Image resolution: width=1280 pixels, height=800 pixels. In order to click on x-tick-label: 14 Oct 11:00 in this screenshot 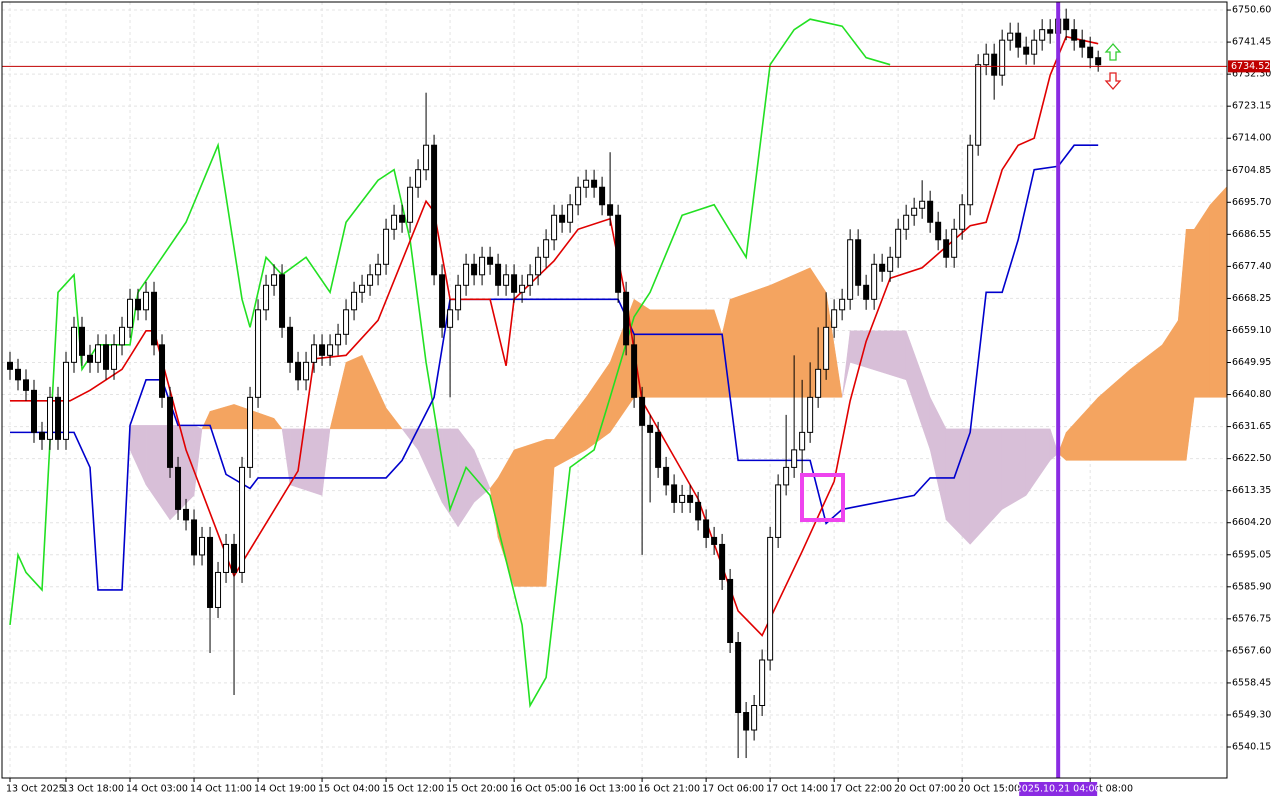, I will do `click(221, 789)`.